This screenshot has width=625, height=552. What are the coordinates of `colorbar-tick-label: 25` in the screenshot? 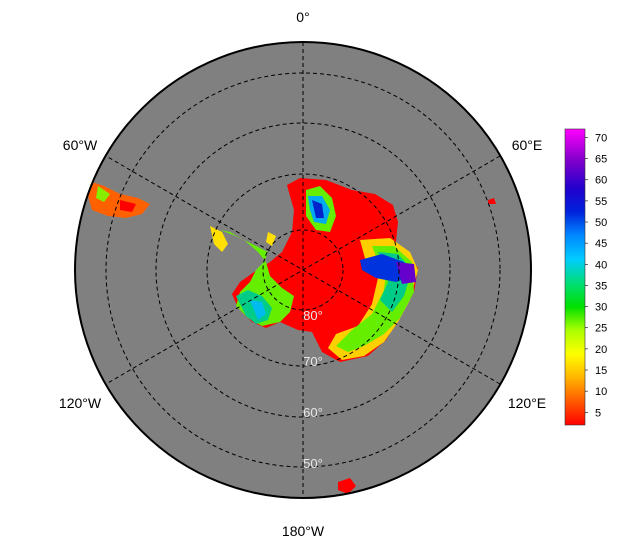 It's located at (601, 329).